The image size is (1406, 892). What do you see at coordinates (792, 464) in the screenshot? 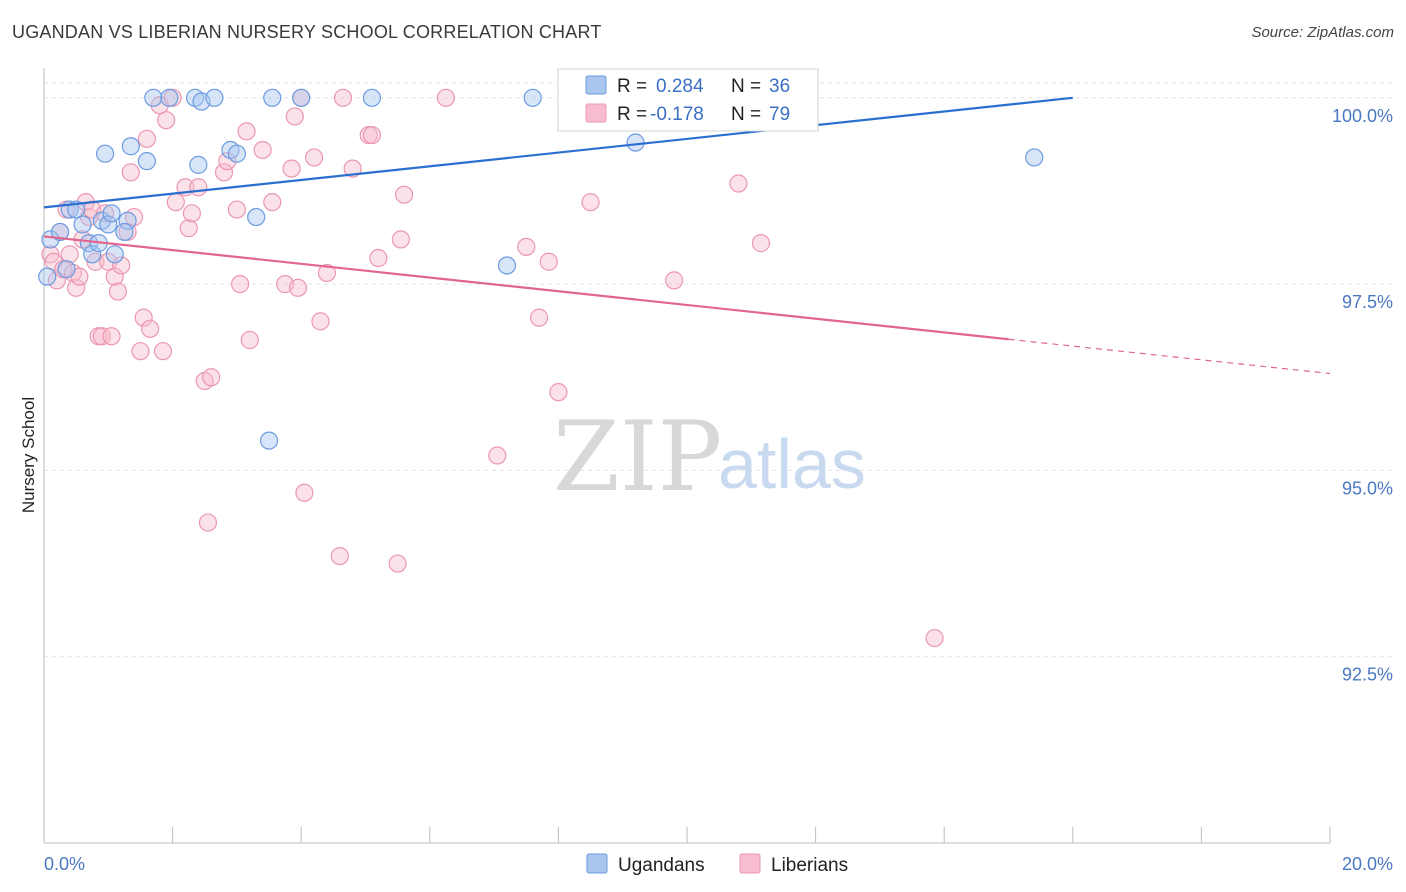
I see `watermark-atlas: atlas` at bounding box center [792, 464].